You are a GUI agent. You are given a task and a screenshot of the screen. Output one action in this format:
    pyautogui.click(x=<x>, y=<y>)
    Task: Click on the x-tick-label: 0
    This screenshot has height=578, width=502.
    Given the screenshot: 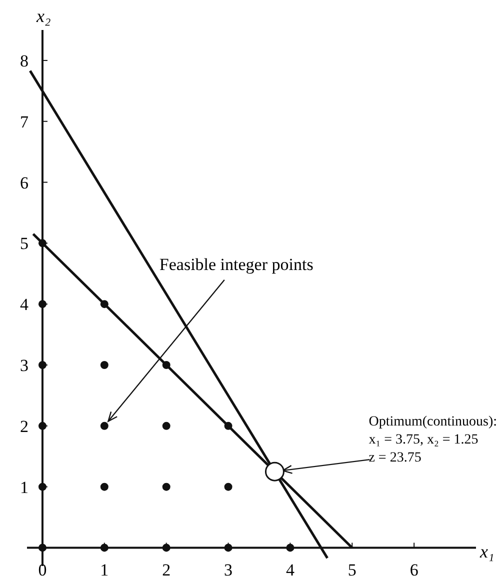 What is the action you would take?
    pyautogui.click(x=42, y=569)
    